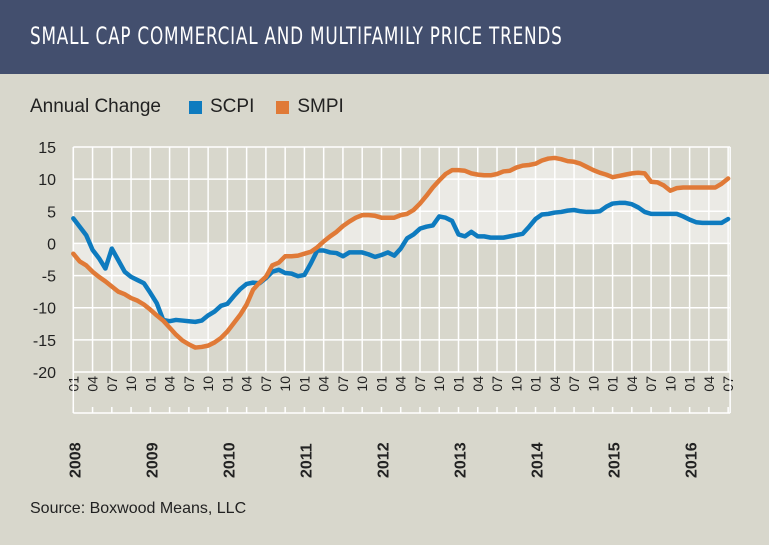 This screenshot has height=545, width=769. Describe the element at coordinates (195, 107) in the screenshot. I see `legend-swatch-scpi` at that location.